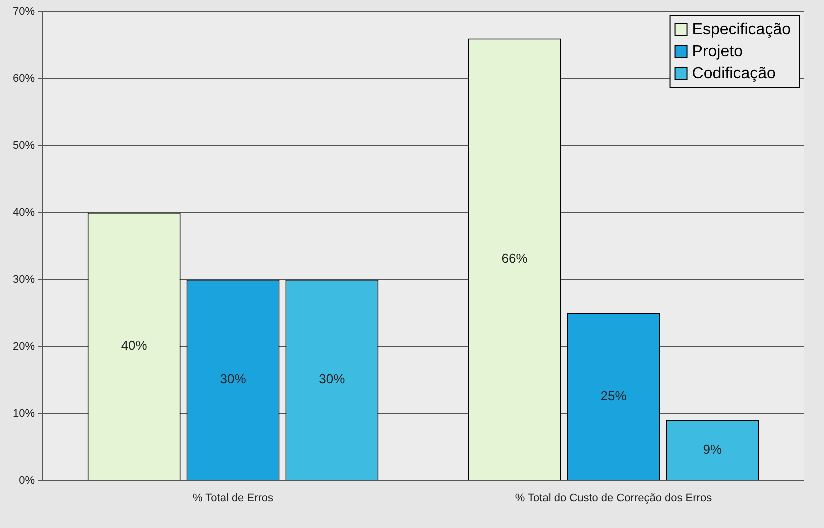  Describe the element at coordinates (713, 449) in the screenshot. I see `data-label: 9%` at that location.